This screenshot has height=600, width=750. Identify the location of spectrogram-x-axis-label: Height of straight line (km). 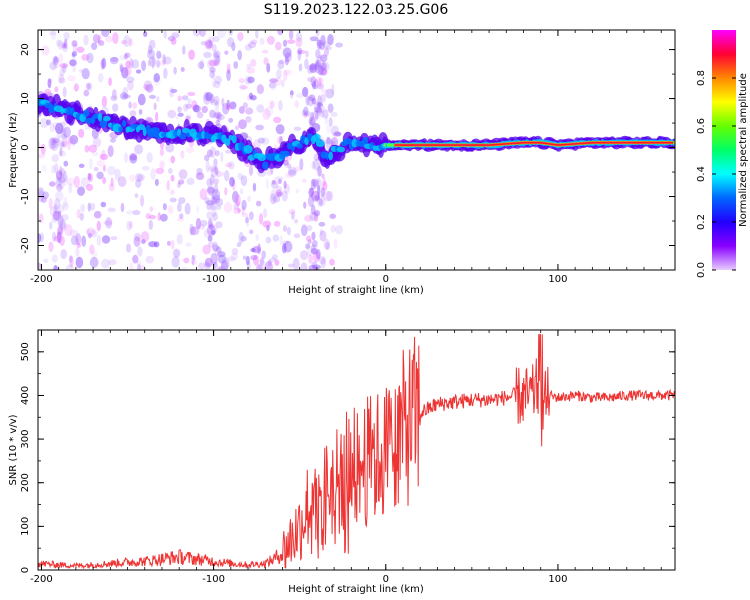
(356, 290).